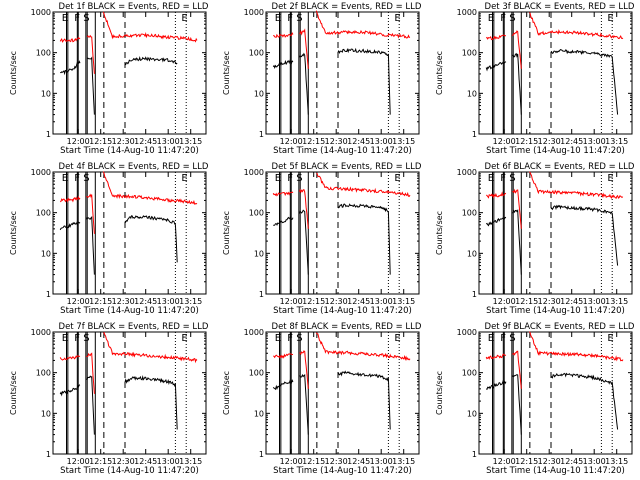 The width and height of the screenshot is (640, 480). I want to click on panel-title: Det 2f BLACK = Events, RED = LLD, so click(347, 7).